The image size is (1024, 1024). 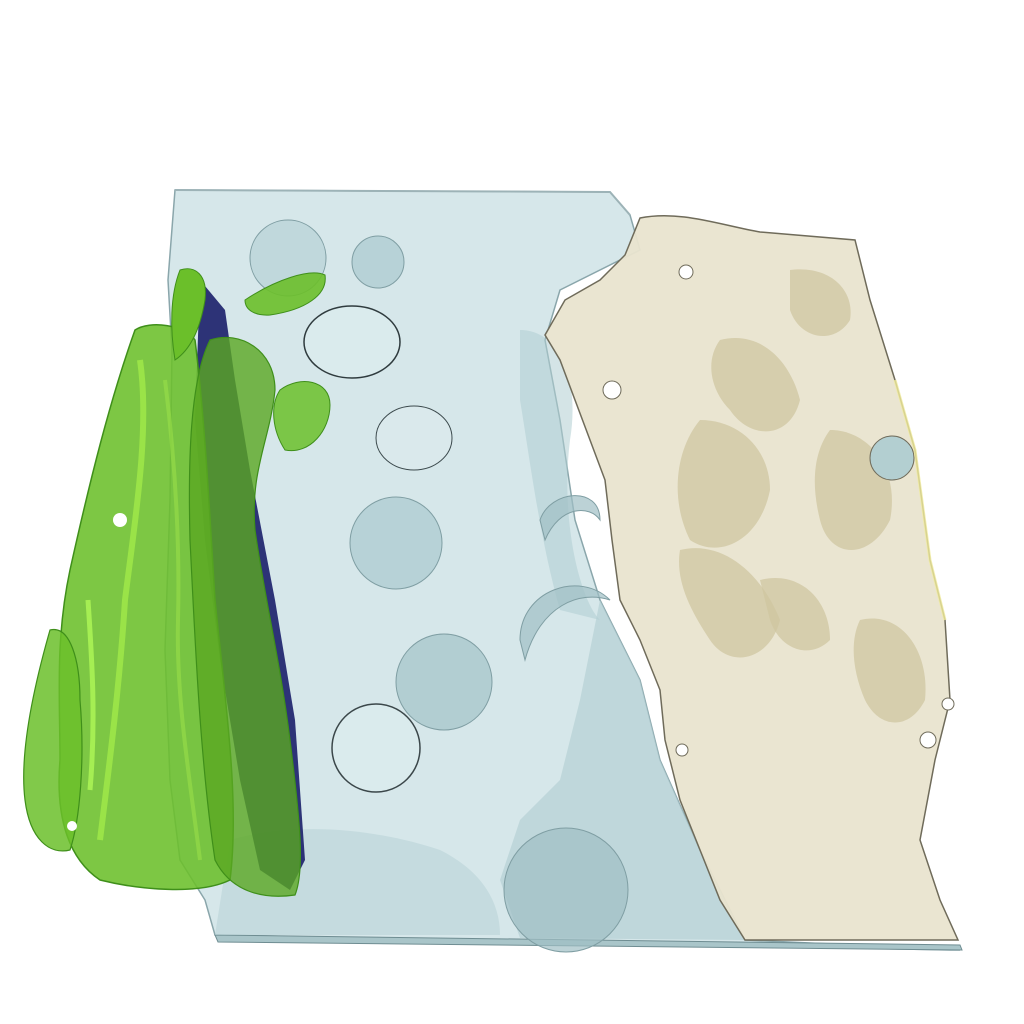 I want to click on green-body-right, so click(x=245, y=616).